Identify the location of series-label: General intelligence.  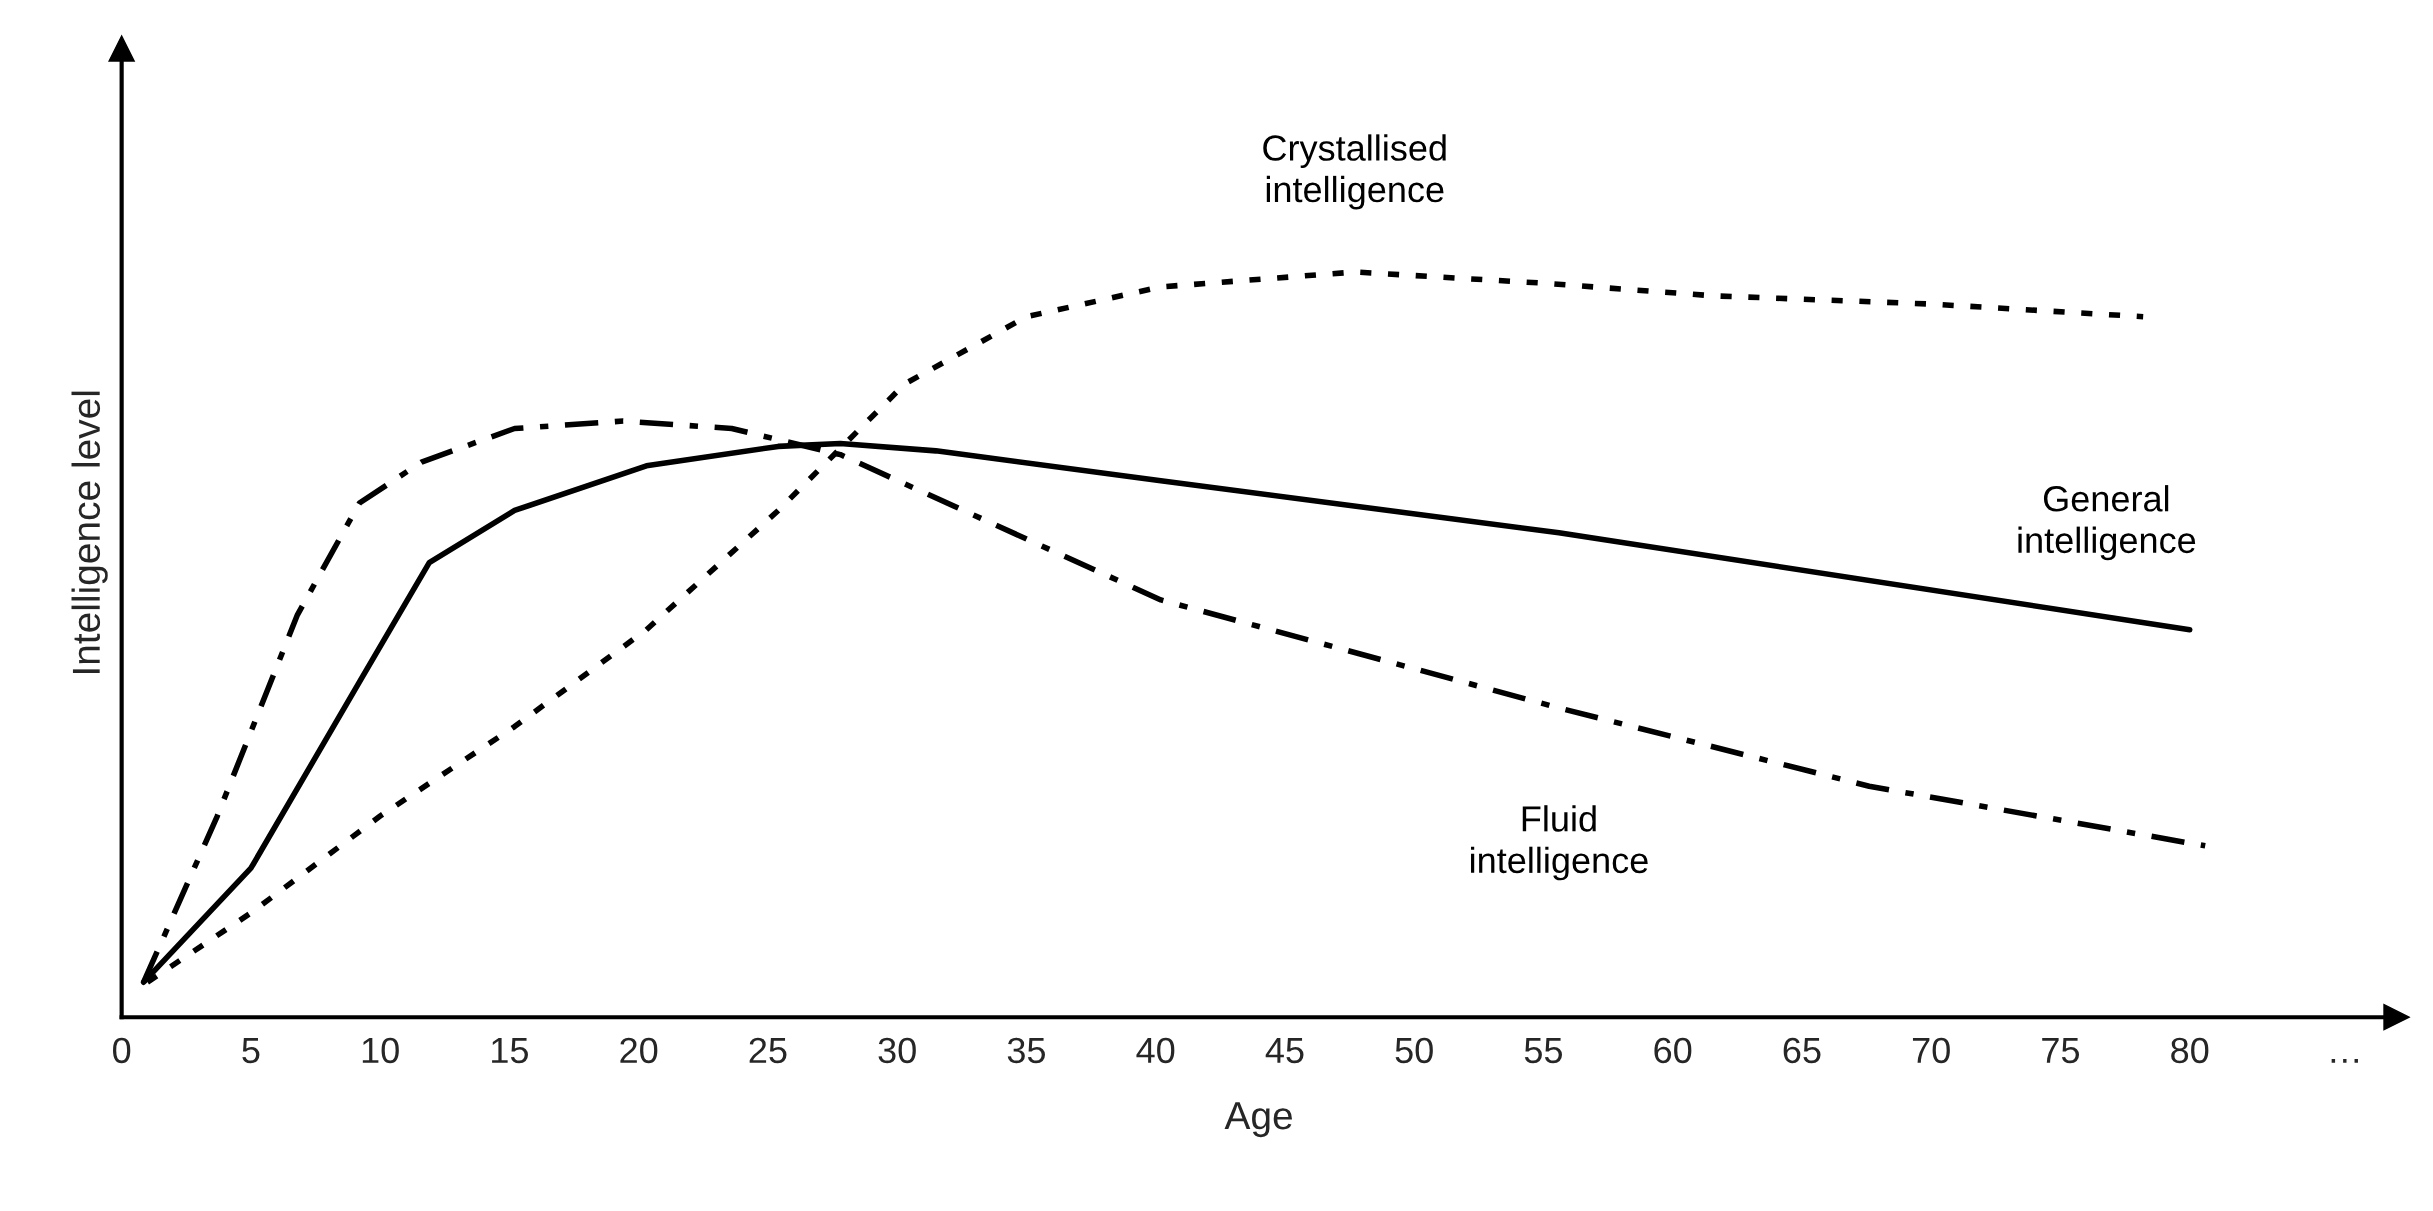
(2107, 523).